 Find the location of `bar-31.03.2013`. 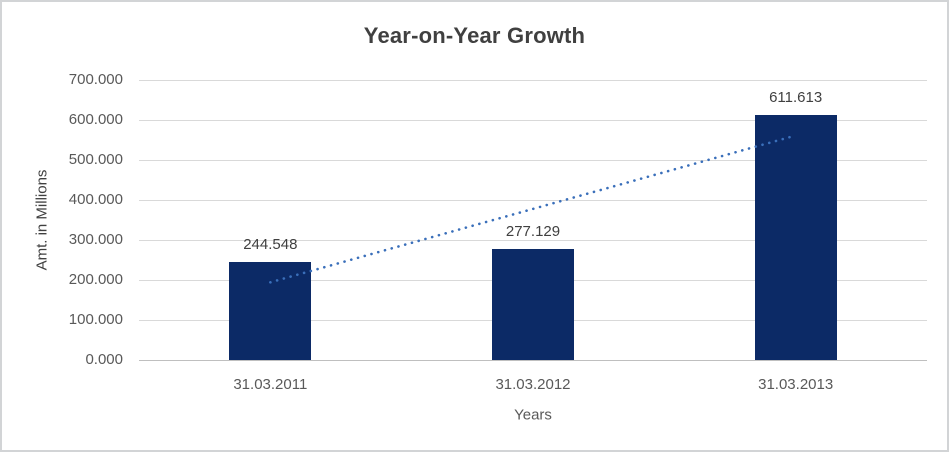

bar-31.03.2013 is located at coordinates (795, 237).